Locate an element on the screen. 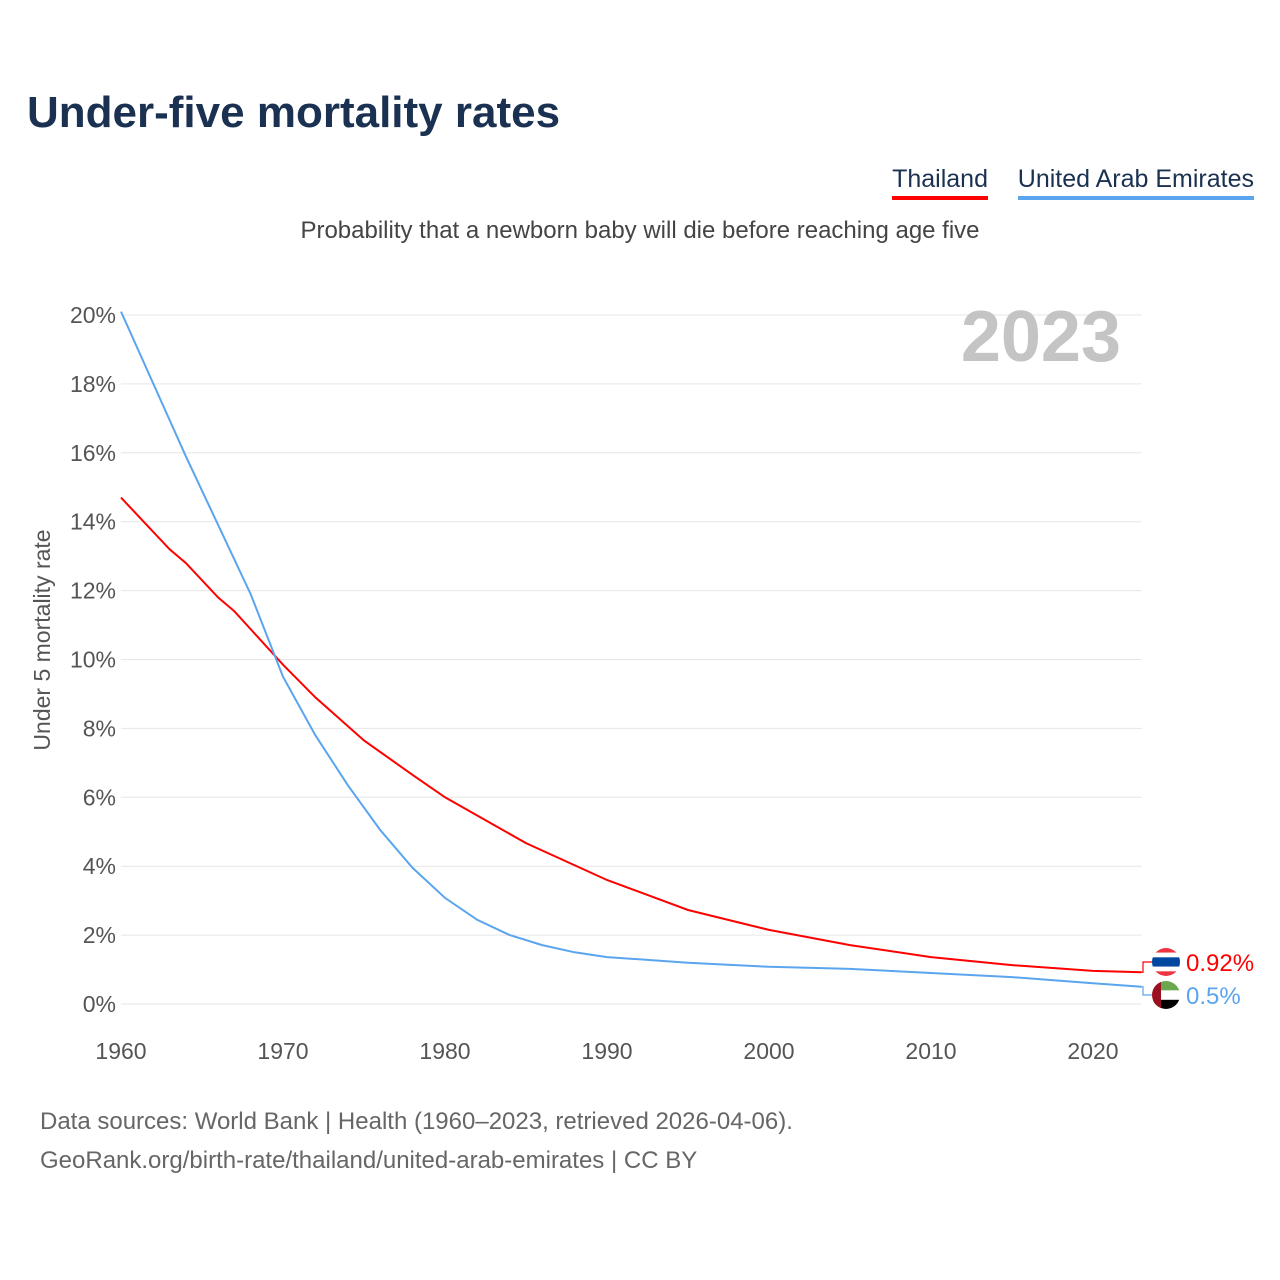 This screenshot has width=1280, height=1280. x-tick-label: 1980 is located at coordinates (444, 1051).